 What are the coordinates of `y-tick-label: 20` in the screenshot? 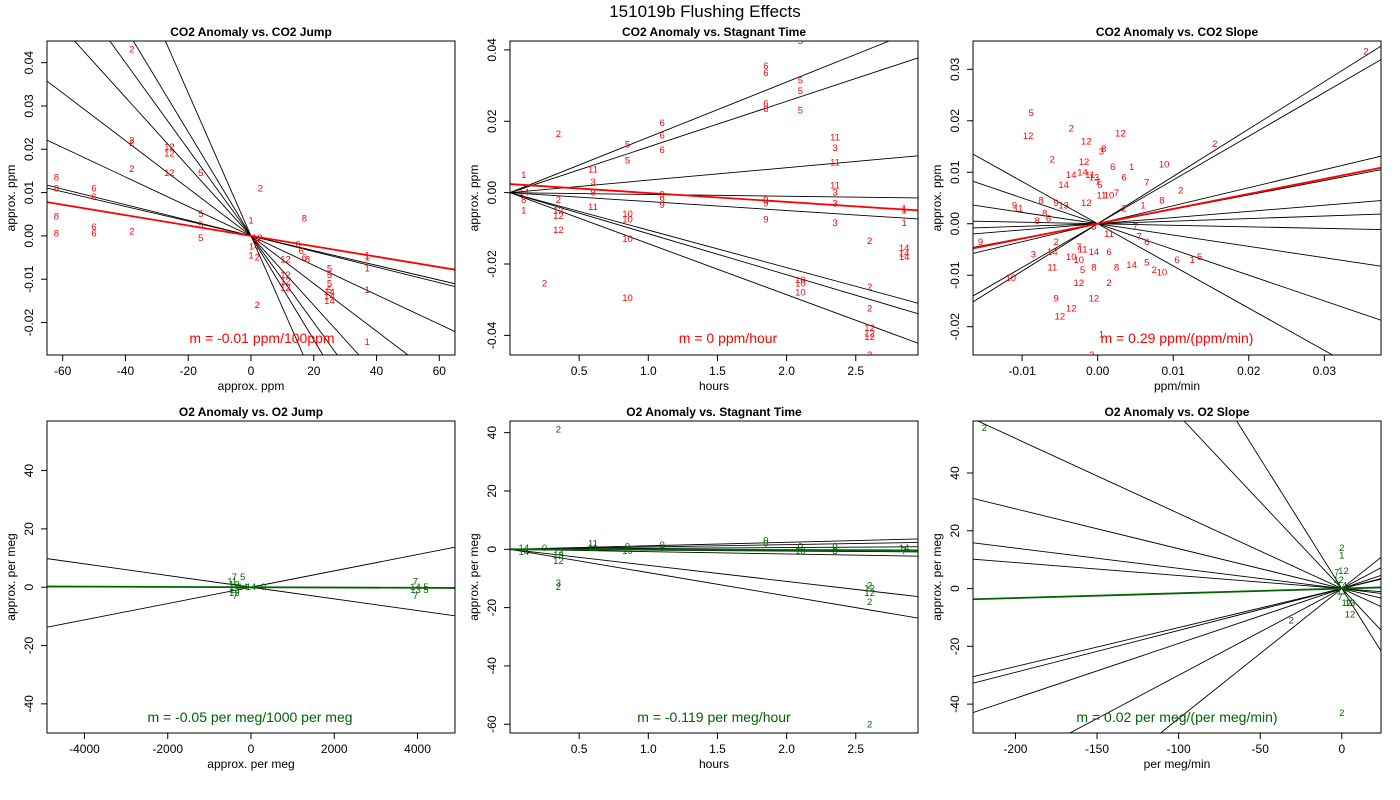 It's located at (955, 531).